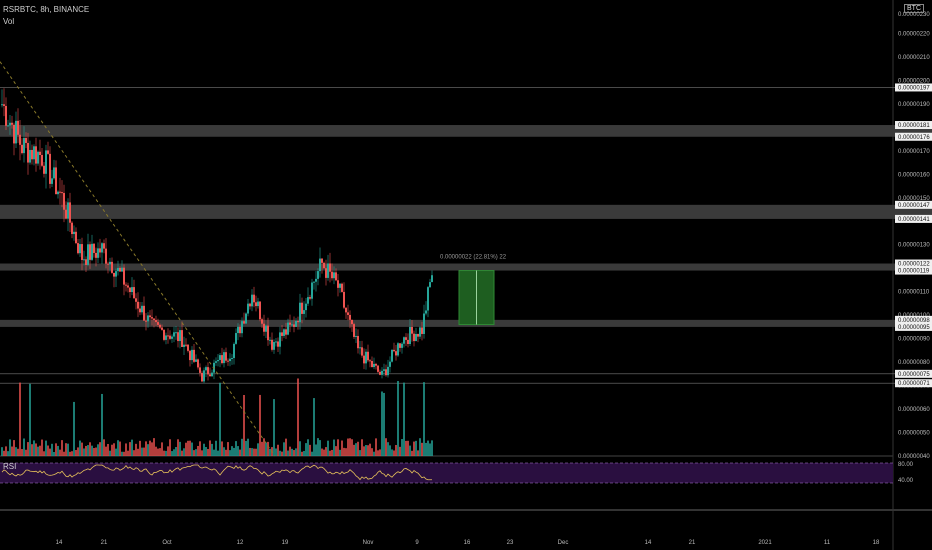 This screenshot has width=932, height=550. What do you see at coordinates (59, 543) in the screenshot?
I see `x-tick-label: 14` at bounding box center [59, 543].